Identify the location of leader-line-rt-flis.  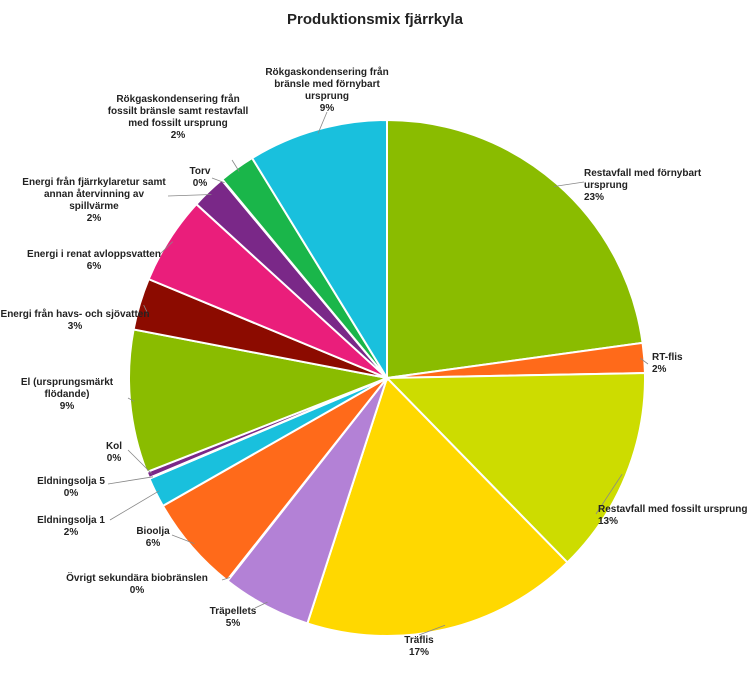
(644, 361).